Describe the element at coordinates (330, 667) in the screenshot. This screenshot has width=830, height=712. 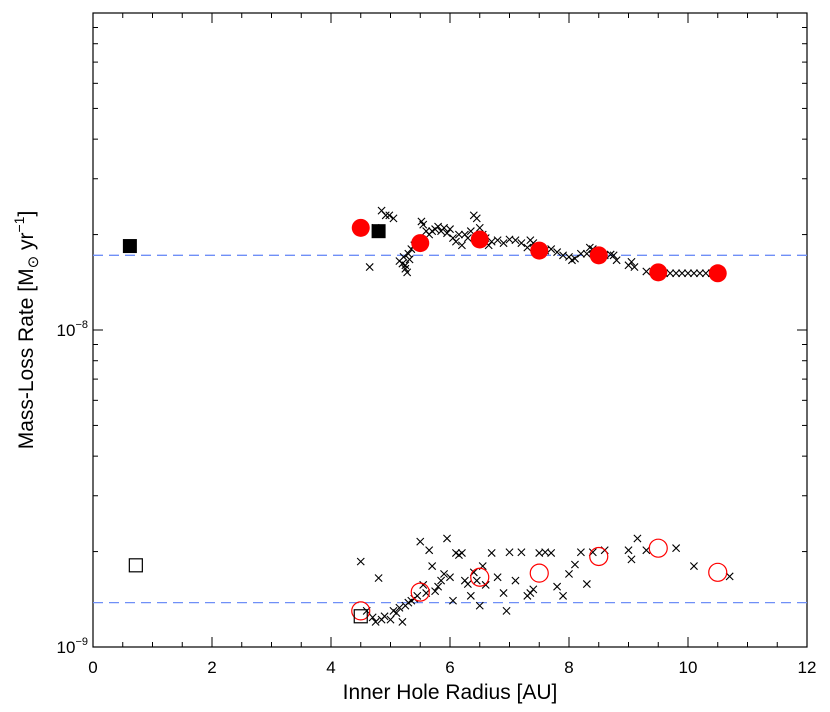
I see `x-tick-label: 4` at that location.